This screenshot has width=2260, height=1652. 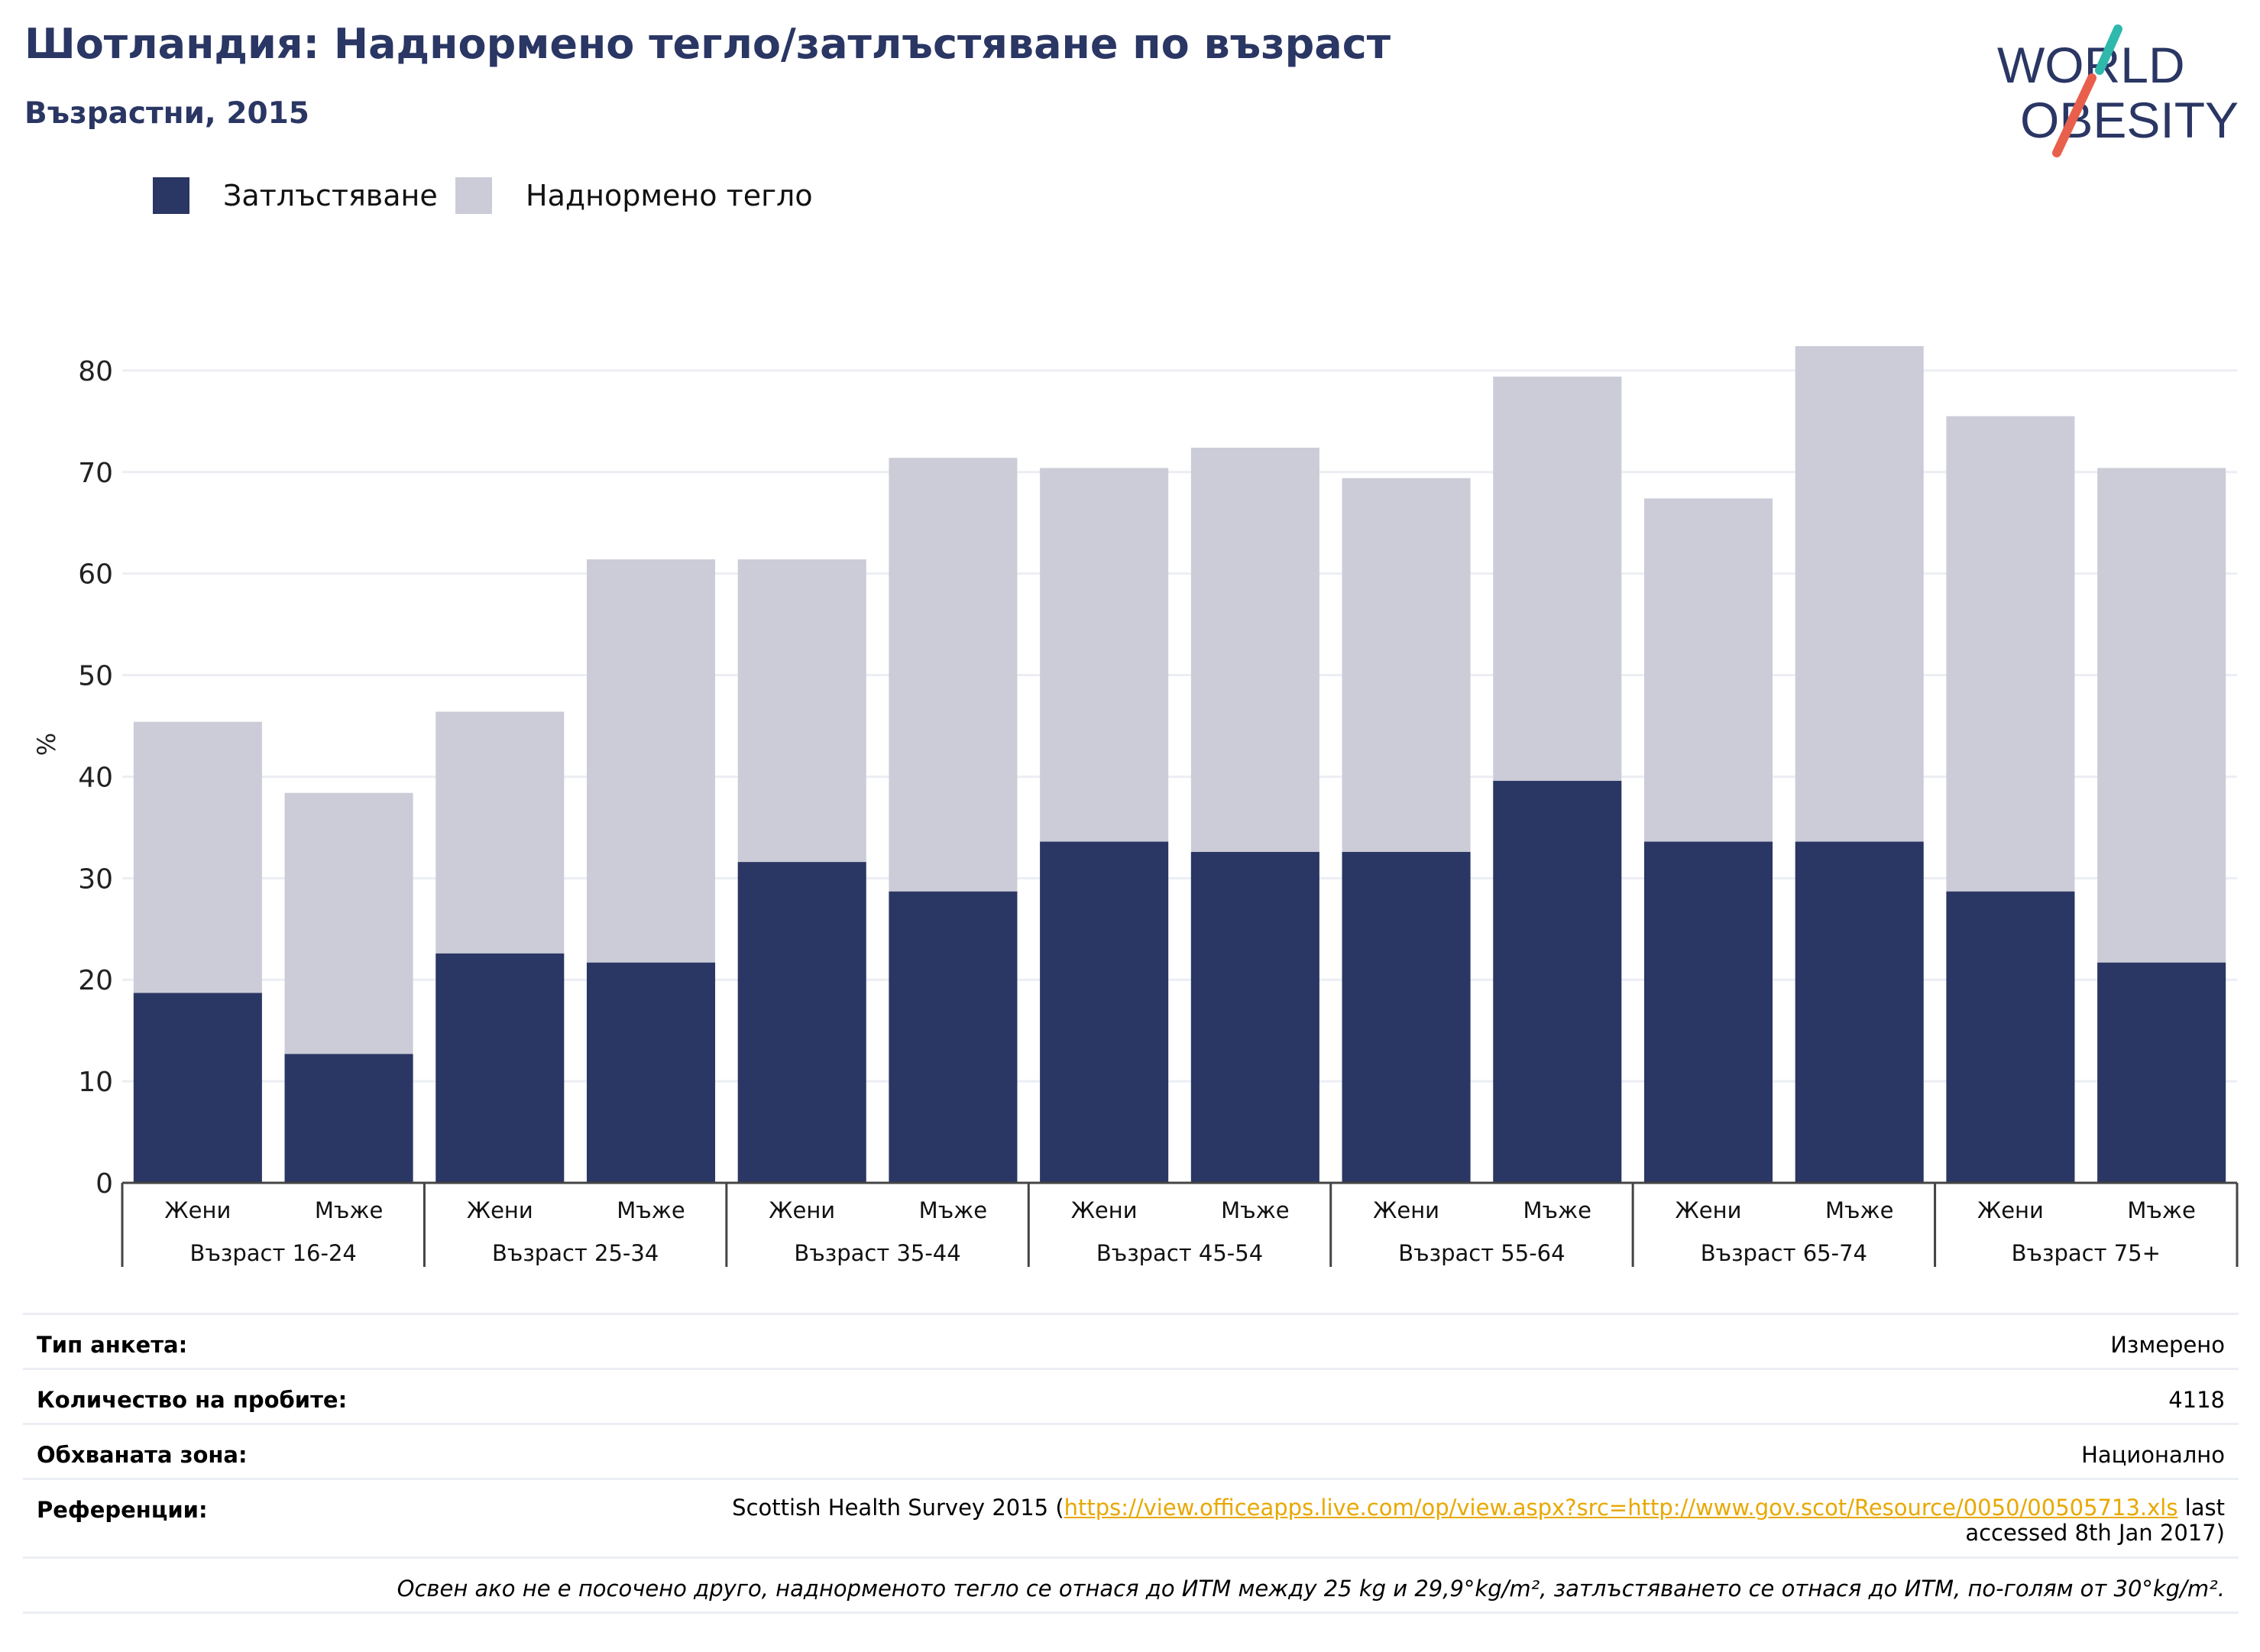 I want to click on area-covered-value: Национално, so click(x=2153, y=1455).